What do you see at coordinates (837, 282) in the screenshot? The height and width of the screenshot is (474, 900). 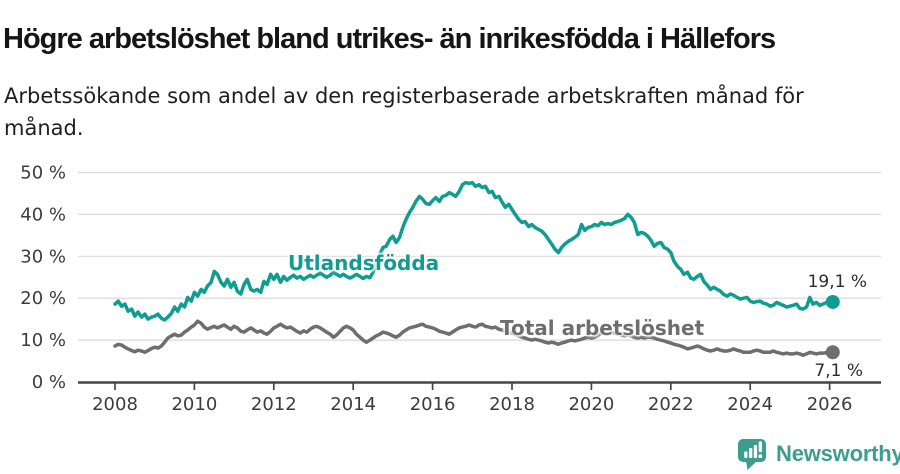 I see `end-value-utlandsfodda: 19,1 %` at bounding box center [837, 282].